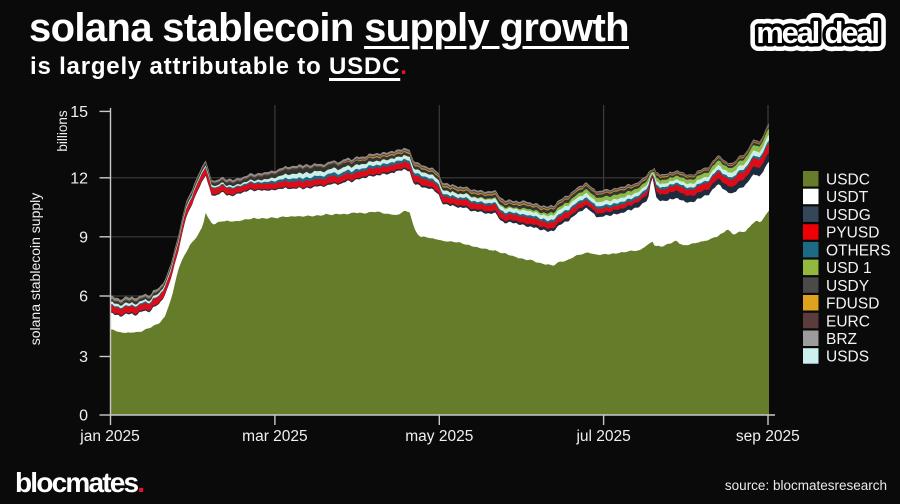 Image resolution: width=900 pixels, height=504 pixels. I want to click on svg-text: meal deal, so click(817, 32).